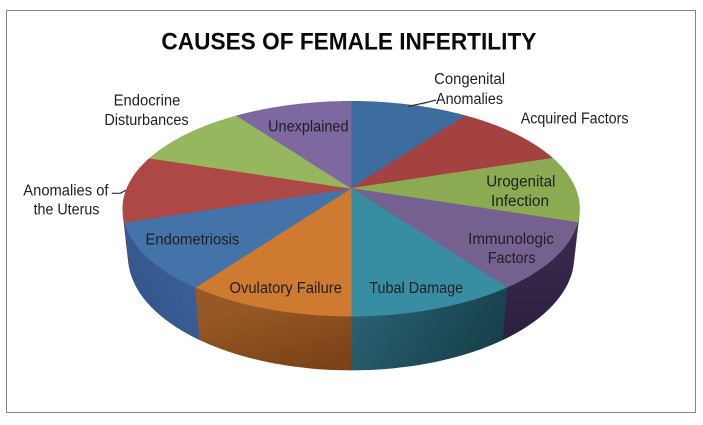 The width and height of the screenshot is (703, 425). Describe the element at coordinates (511, 239) in the screenshot. I see `svg-text: Immunologic` at that location.